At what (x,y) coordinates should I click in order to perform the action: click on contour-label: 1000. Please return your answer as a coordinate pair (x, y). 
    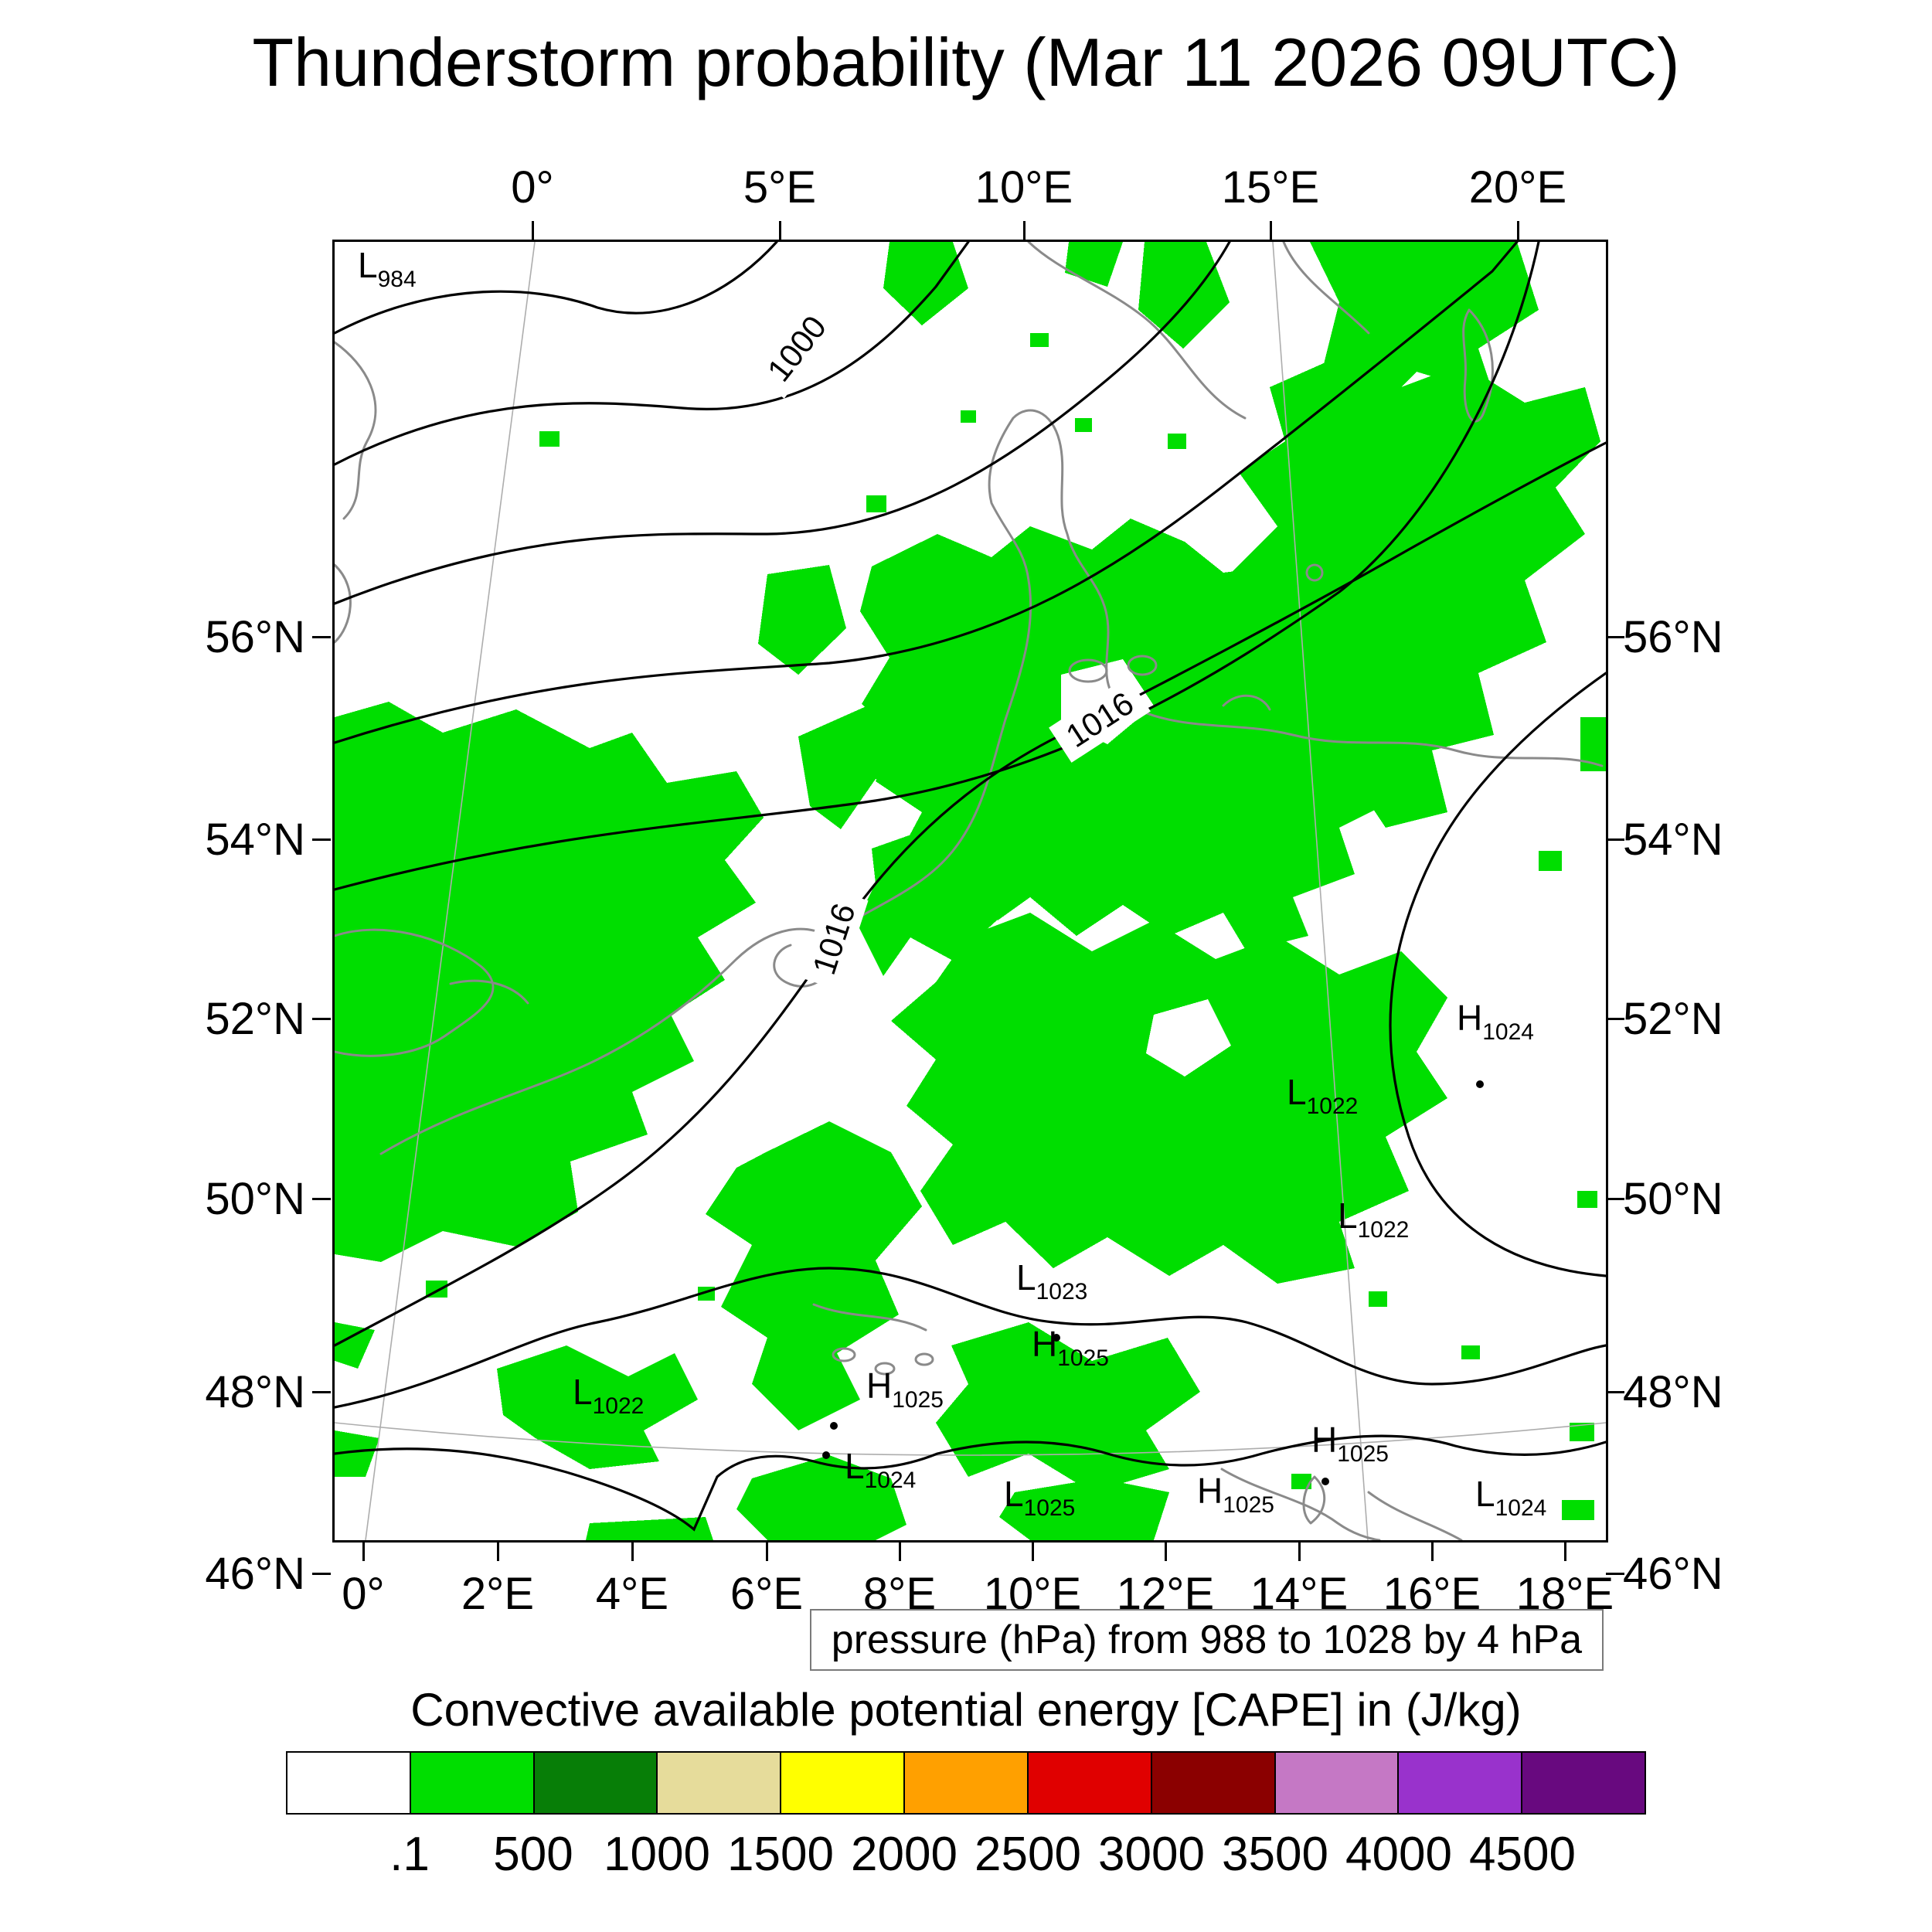
    Looking at the image, I should click on (797, 349).